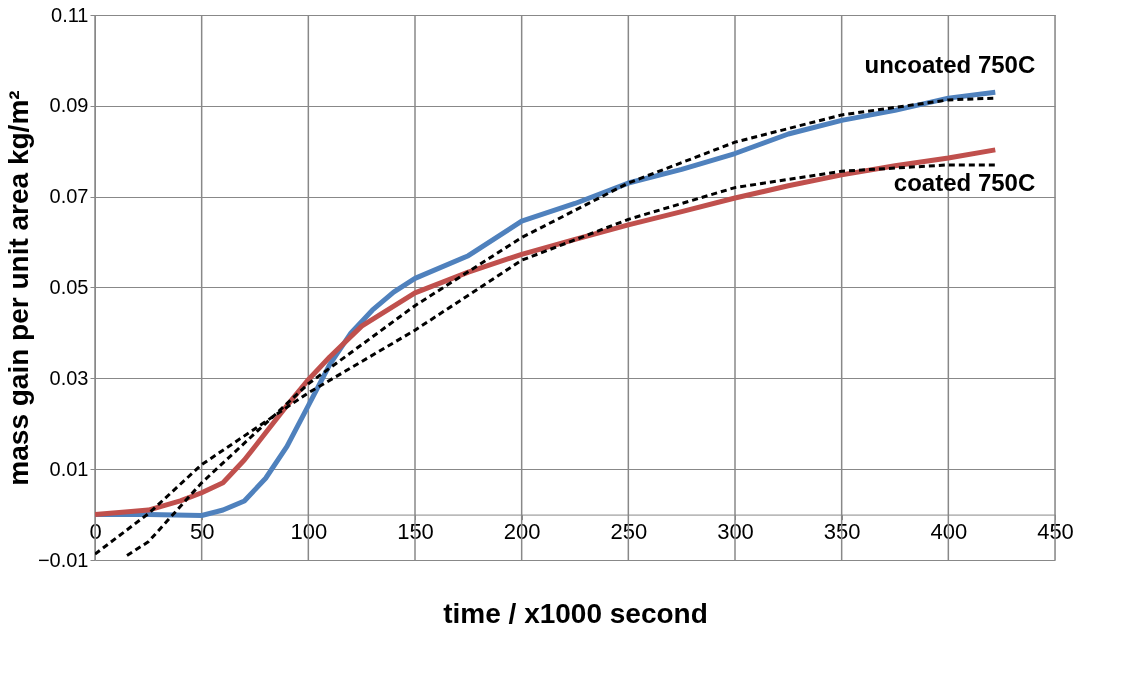 The height and width of the screenshot is (684, 1139). What do you see at coordinates (735, 532) in the screenshot?
I see `x-tick-label: 300` at bounding box center [735, 532].